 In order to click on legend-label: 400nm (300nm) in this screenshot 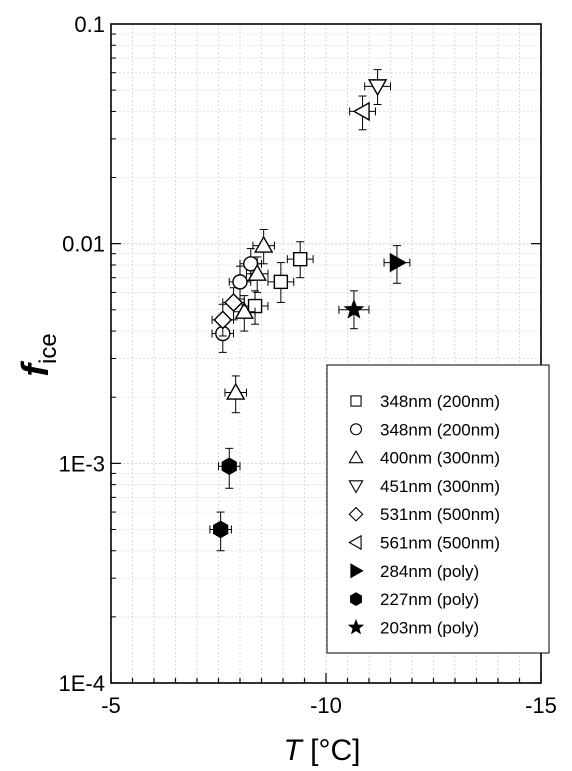, I will do `click(440, 458)`.